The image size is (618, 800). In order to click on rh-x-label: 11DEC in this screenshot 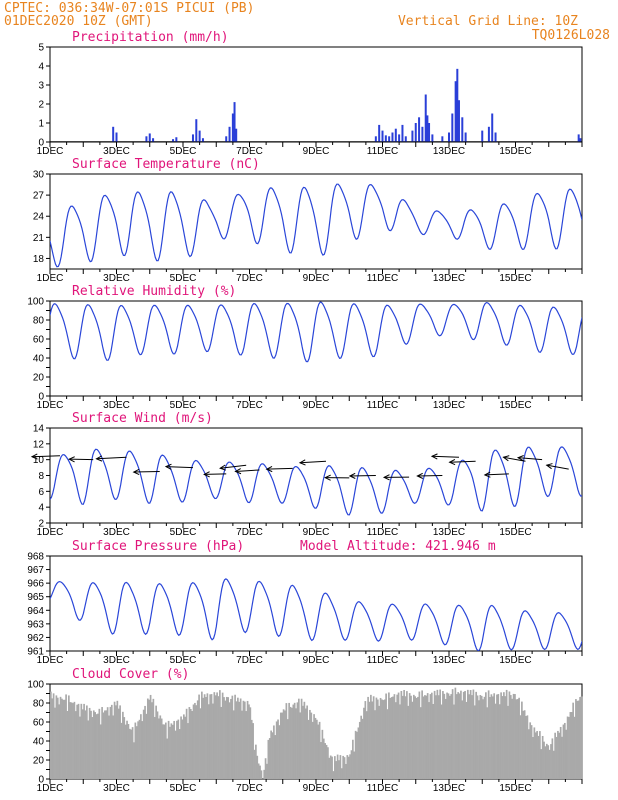, I will do `click(383, 405)`.